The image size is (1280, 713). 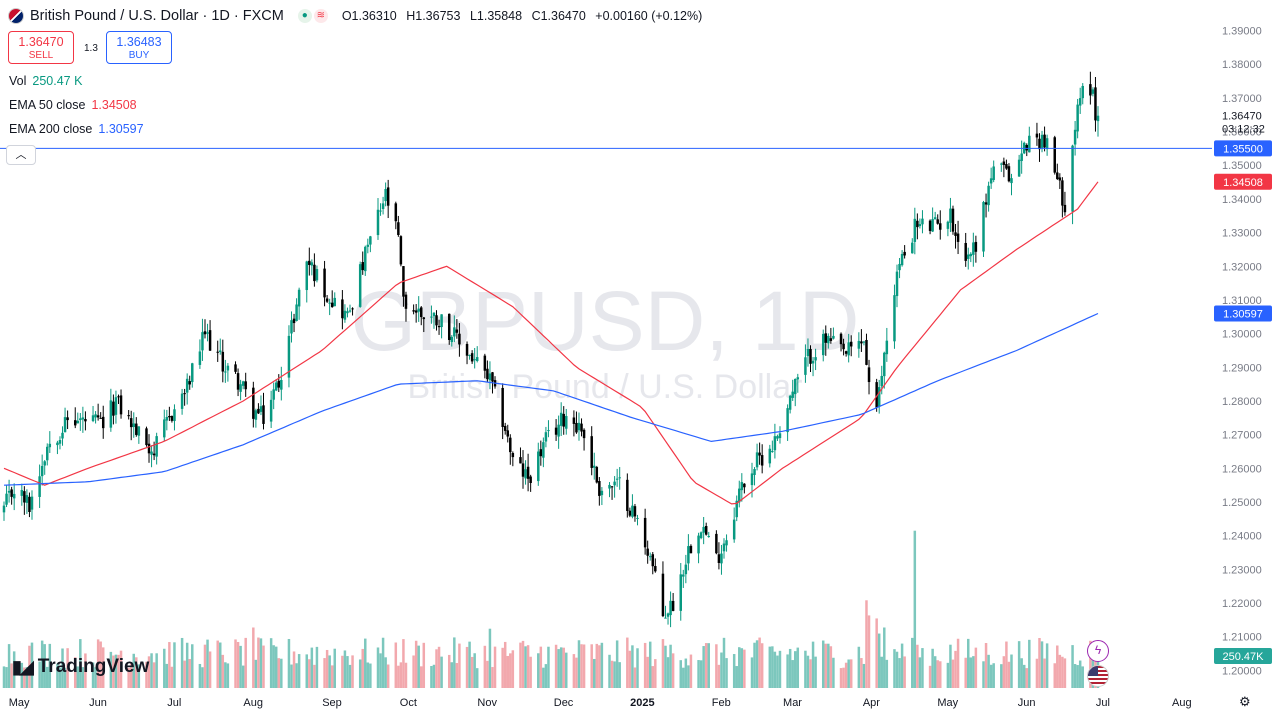 I want to click on price-axis-tick: 1.36000, so click(x=1242, y=133).